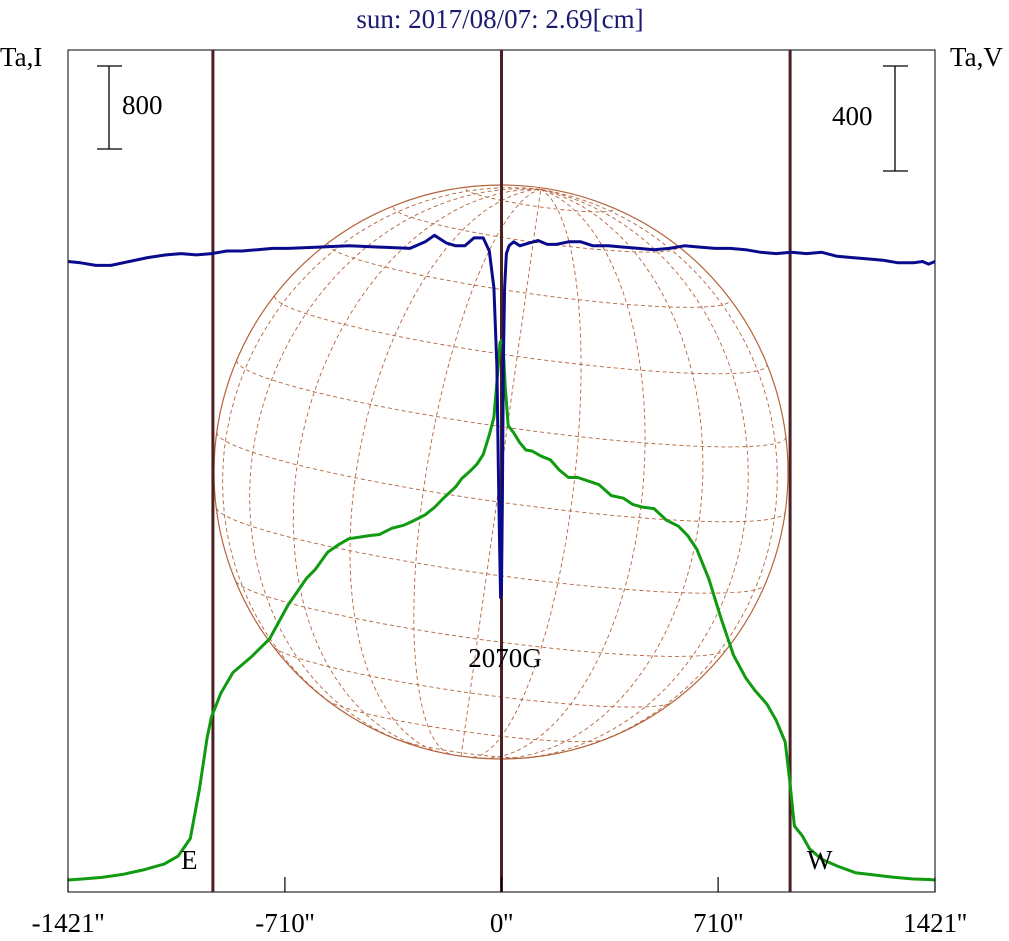 The image size is (1009, 941). Describe the element at coordinates (852, 116) in the screenshot. I see `right-scale-label: 400` at that location.